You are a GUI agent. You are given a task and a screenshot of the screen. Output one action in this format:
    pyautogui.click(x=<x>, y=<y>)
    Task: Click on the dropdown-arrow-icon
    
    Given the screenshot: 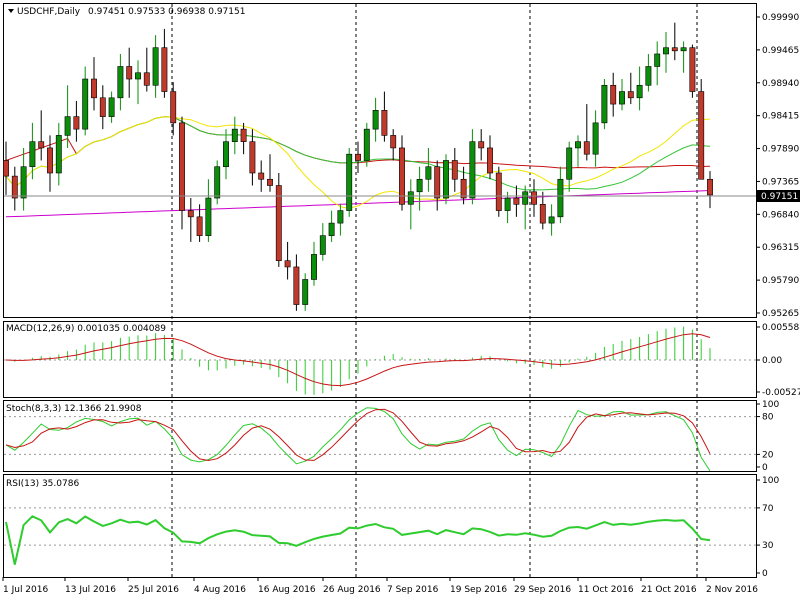 What is the action you would take?
    pyautogui.click(x=11, y=11)
    